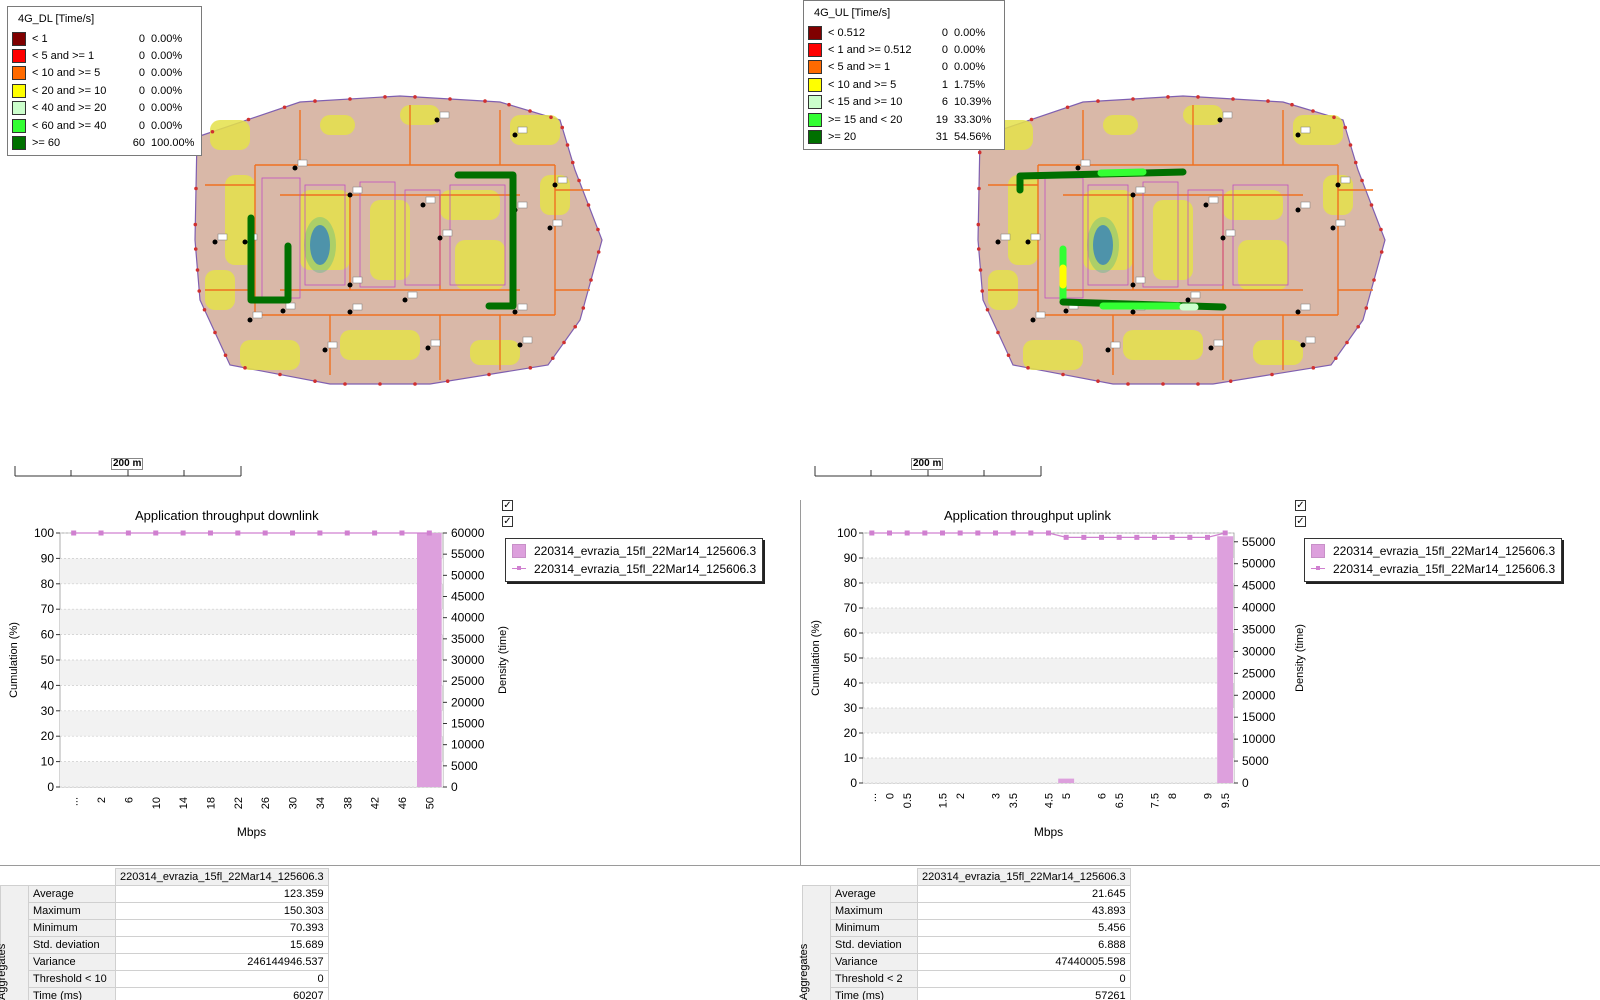 Image resolution: width=1600 pixels, height=1000 pixels. What do you see at coordinates (967, 945) in the screenshot?
I see `table-row: Std. deviation 6.888` at bounding box center [967, 945].